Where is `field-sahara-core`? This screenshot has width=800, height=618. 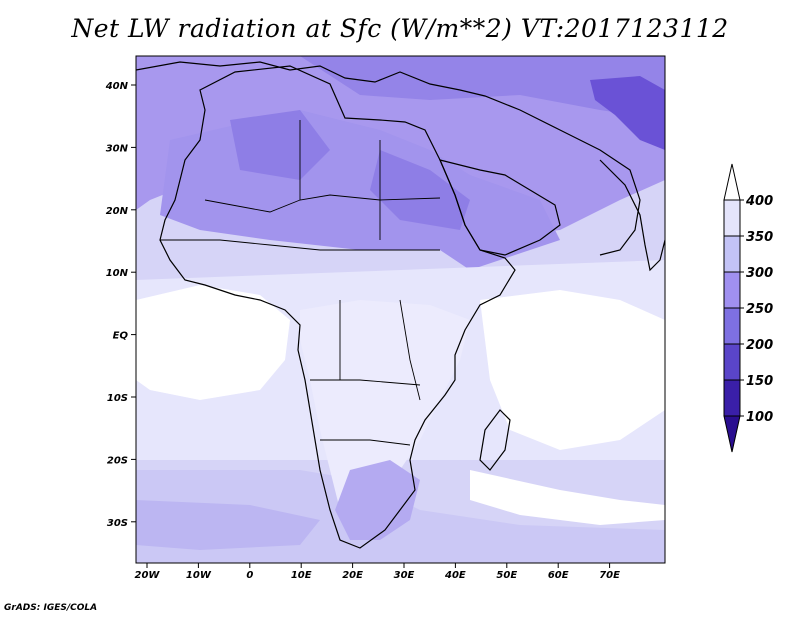 field-sahara-core is located at coordinates (280, 145).